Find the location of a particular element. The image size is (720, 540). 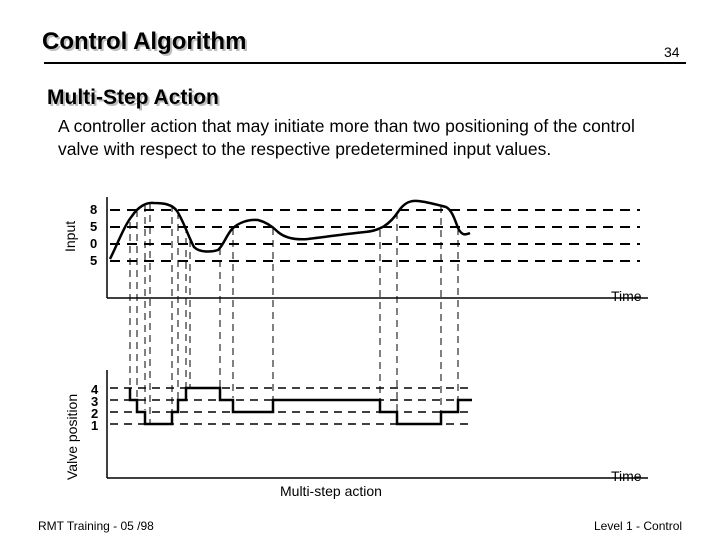

section-heading: Multi-Step Action is located at coordinates (133, 97).